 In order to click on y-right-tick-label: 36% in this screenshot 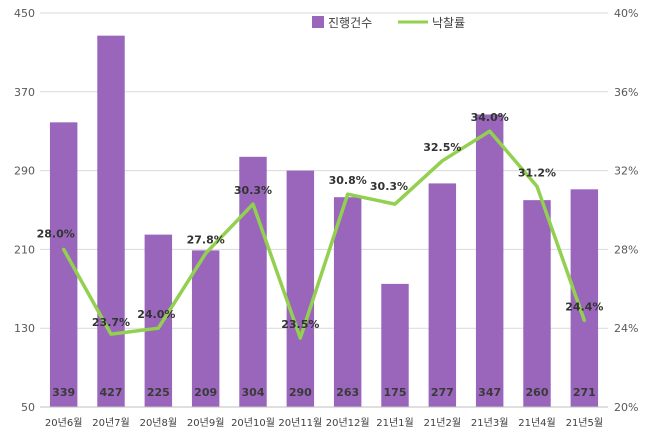, I will do `click(626, 92)`.